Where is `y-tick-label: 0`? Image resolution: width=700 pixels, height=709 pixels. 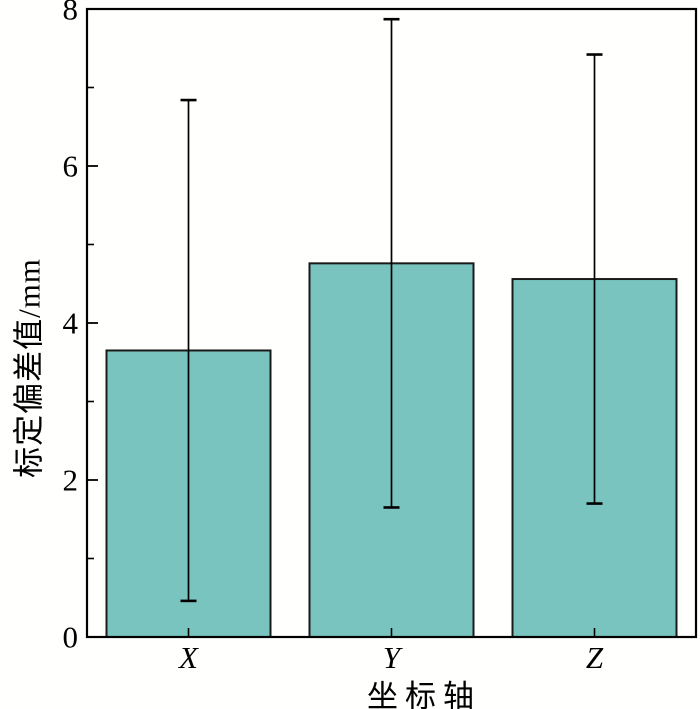 y-tick-label: 0 is located at coordinates (71, 637).